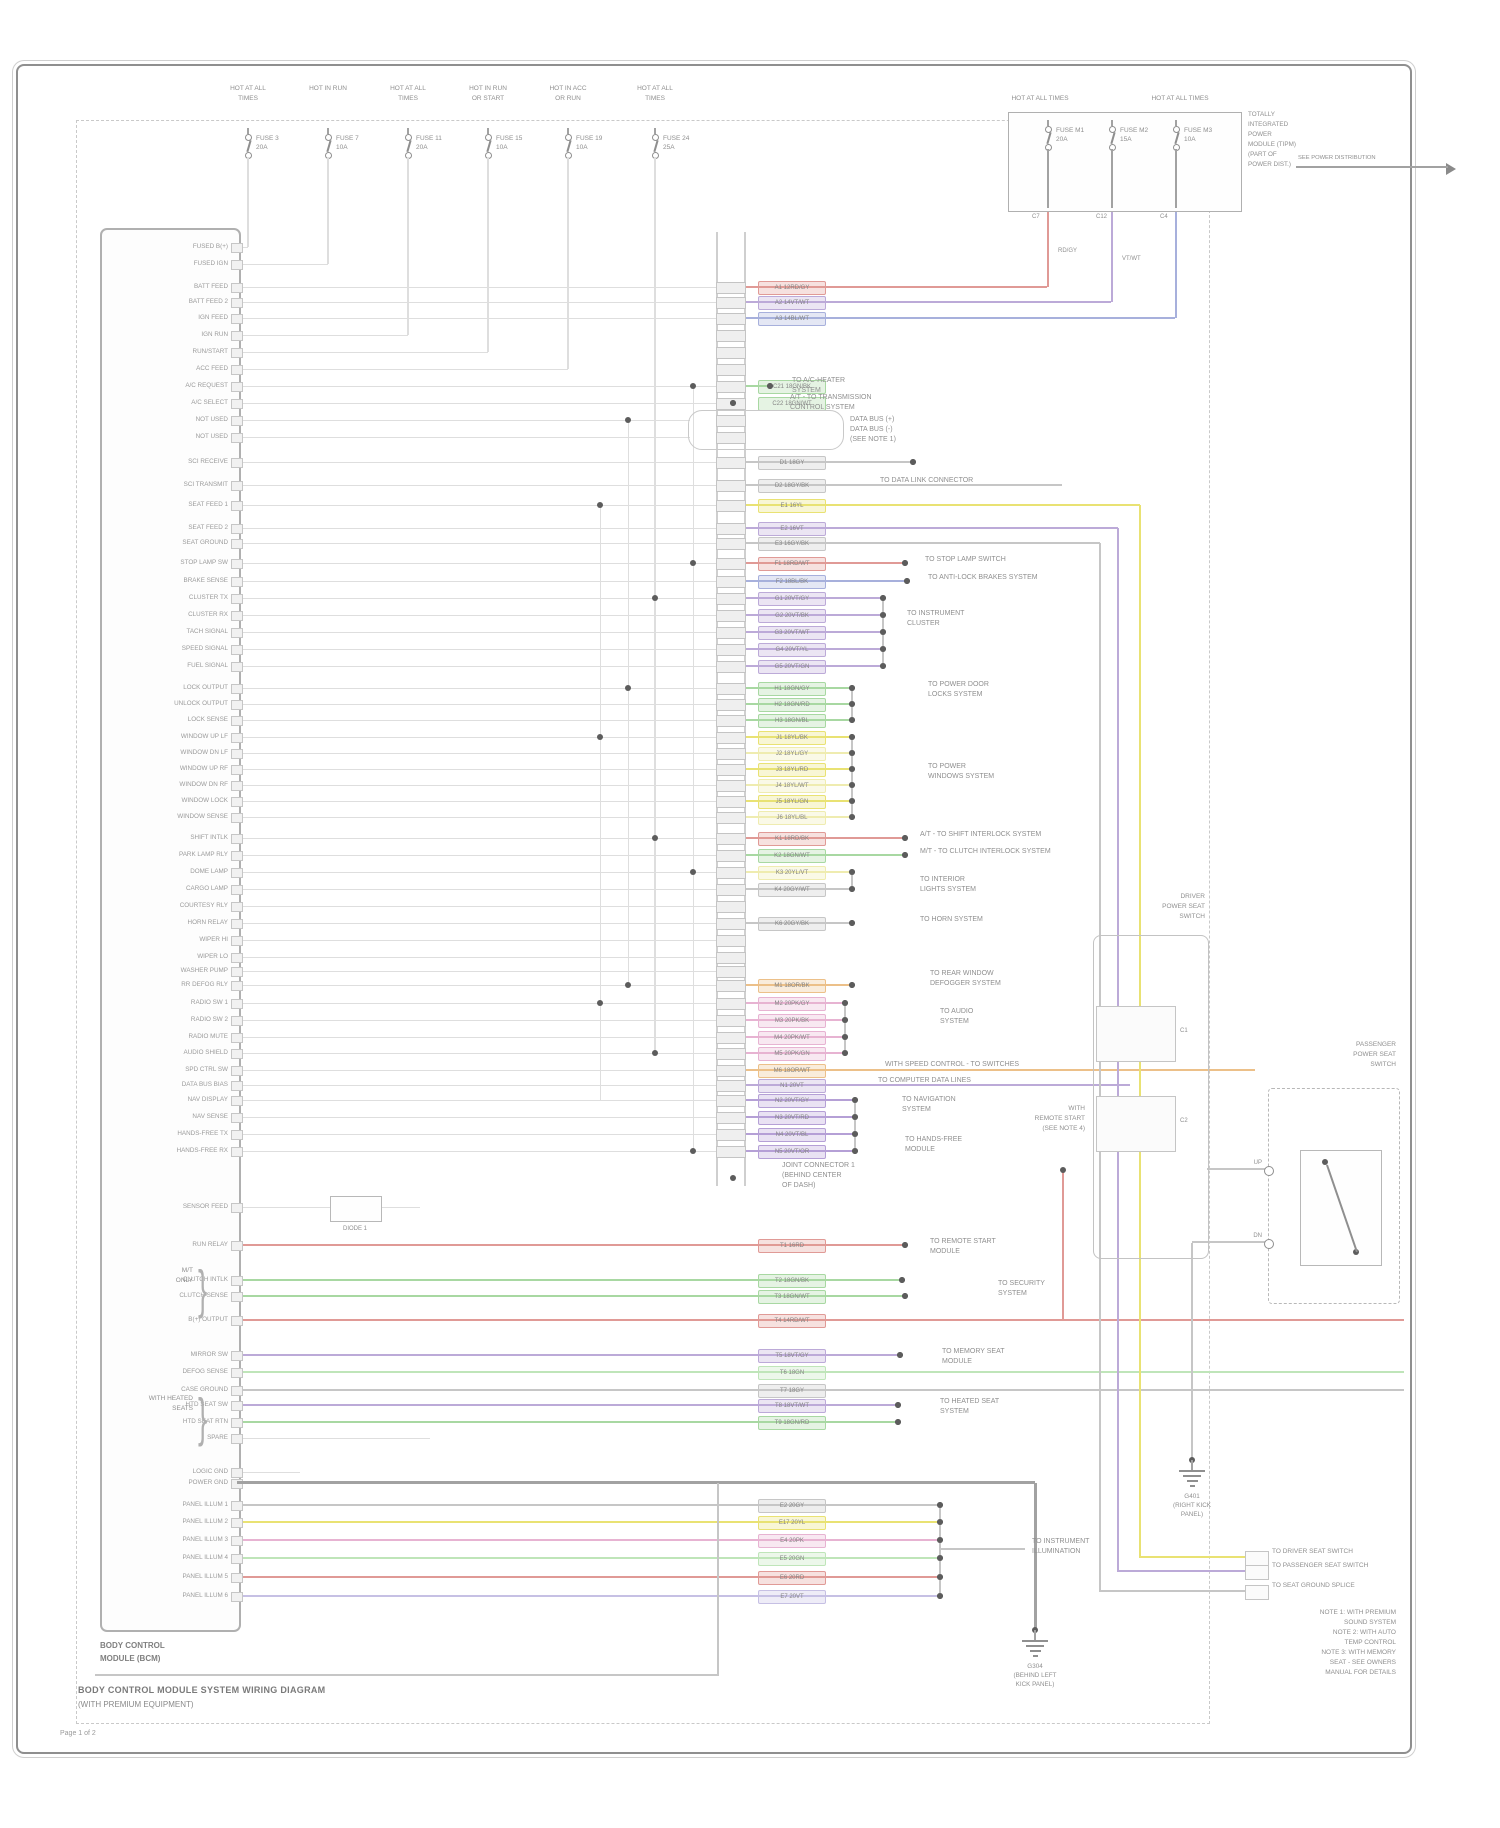  I want to click on label: (SEE NOTE 4), so click(1063, 1128).